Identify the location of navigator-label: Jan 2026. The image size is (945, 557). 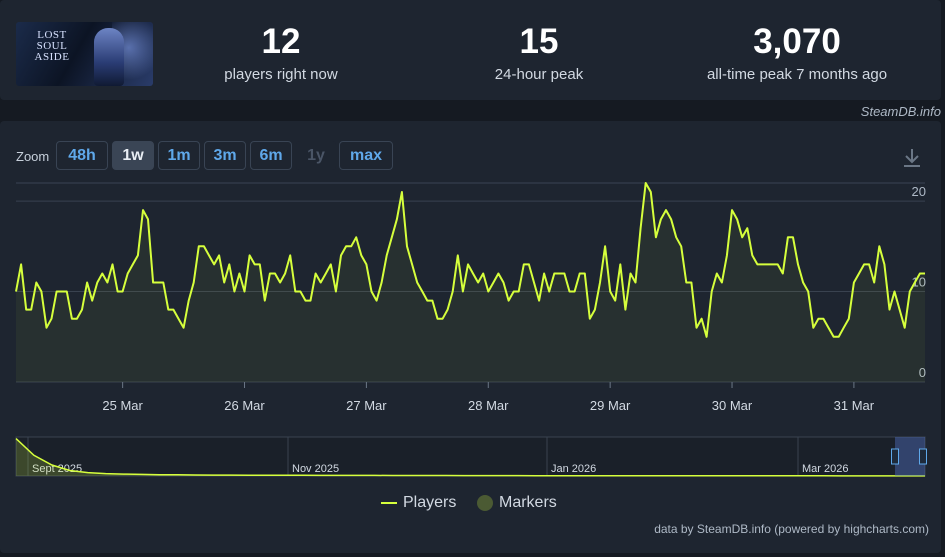
(573, 469).